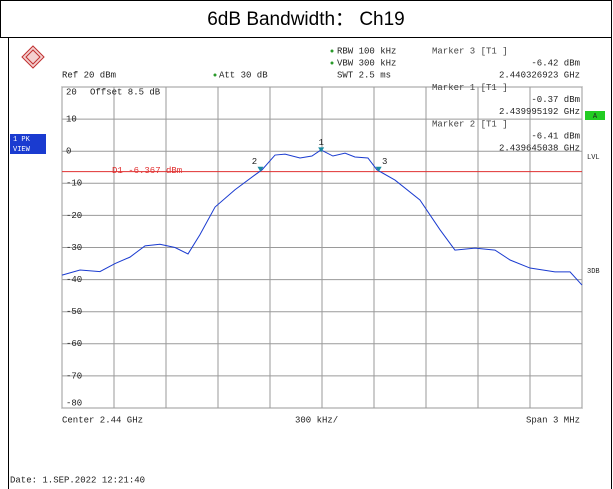  Describe the element at coordinates (74, 403) in the screenshot. I see `y-tick-label: -80` at that location.